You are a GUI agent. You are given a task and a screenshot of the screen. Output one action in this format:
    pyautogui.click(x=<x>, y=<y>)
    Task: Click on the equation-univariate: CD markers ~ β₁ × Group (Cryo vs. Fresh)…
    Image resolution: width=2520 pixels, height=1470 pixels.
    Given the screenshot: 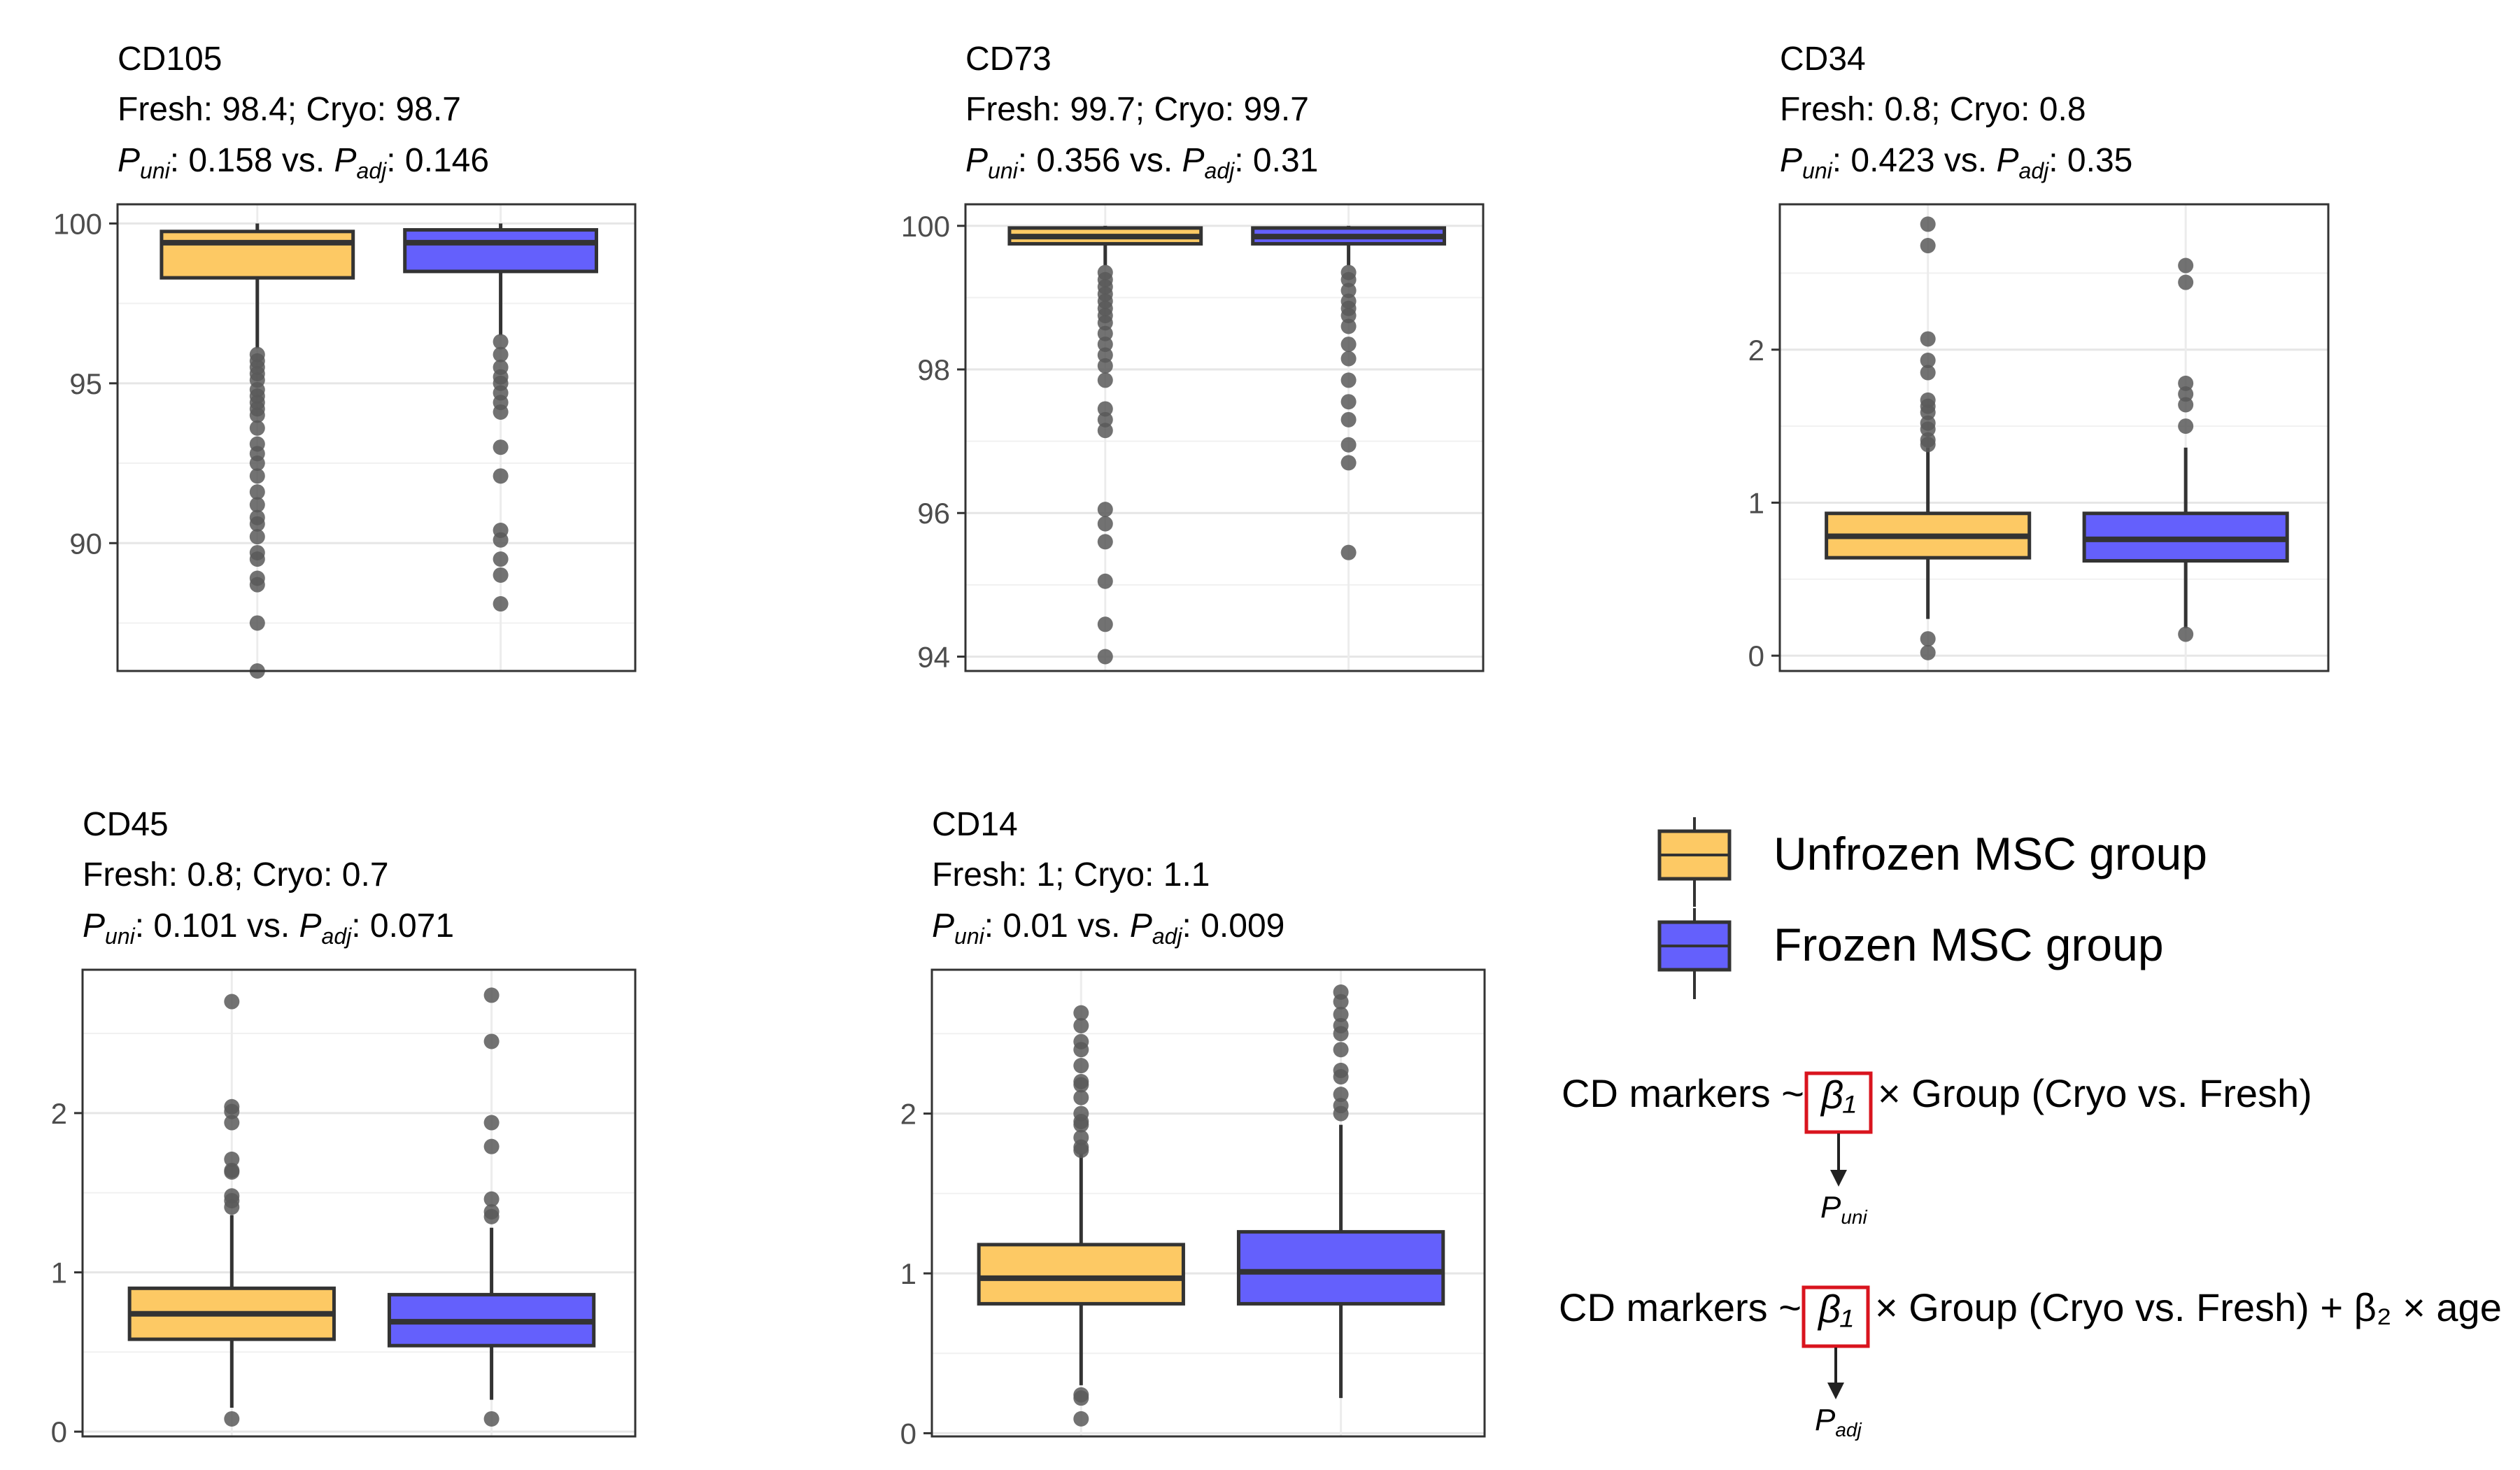 What is the action you would take?
    pyautogui.click(x=1937, y=1149)
    